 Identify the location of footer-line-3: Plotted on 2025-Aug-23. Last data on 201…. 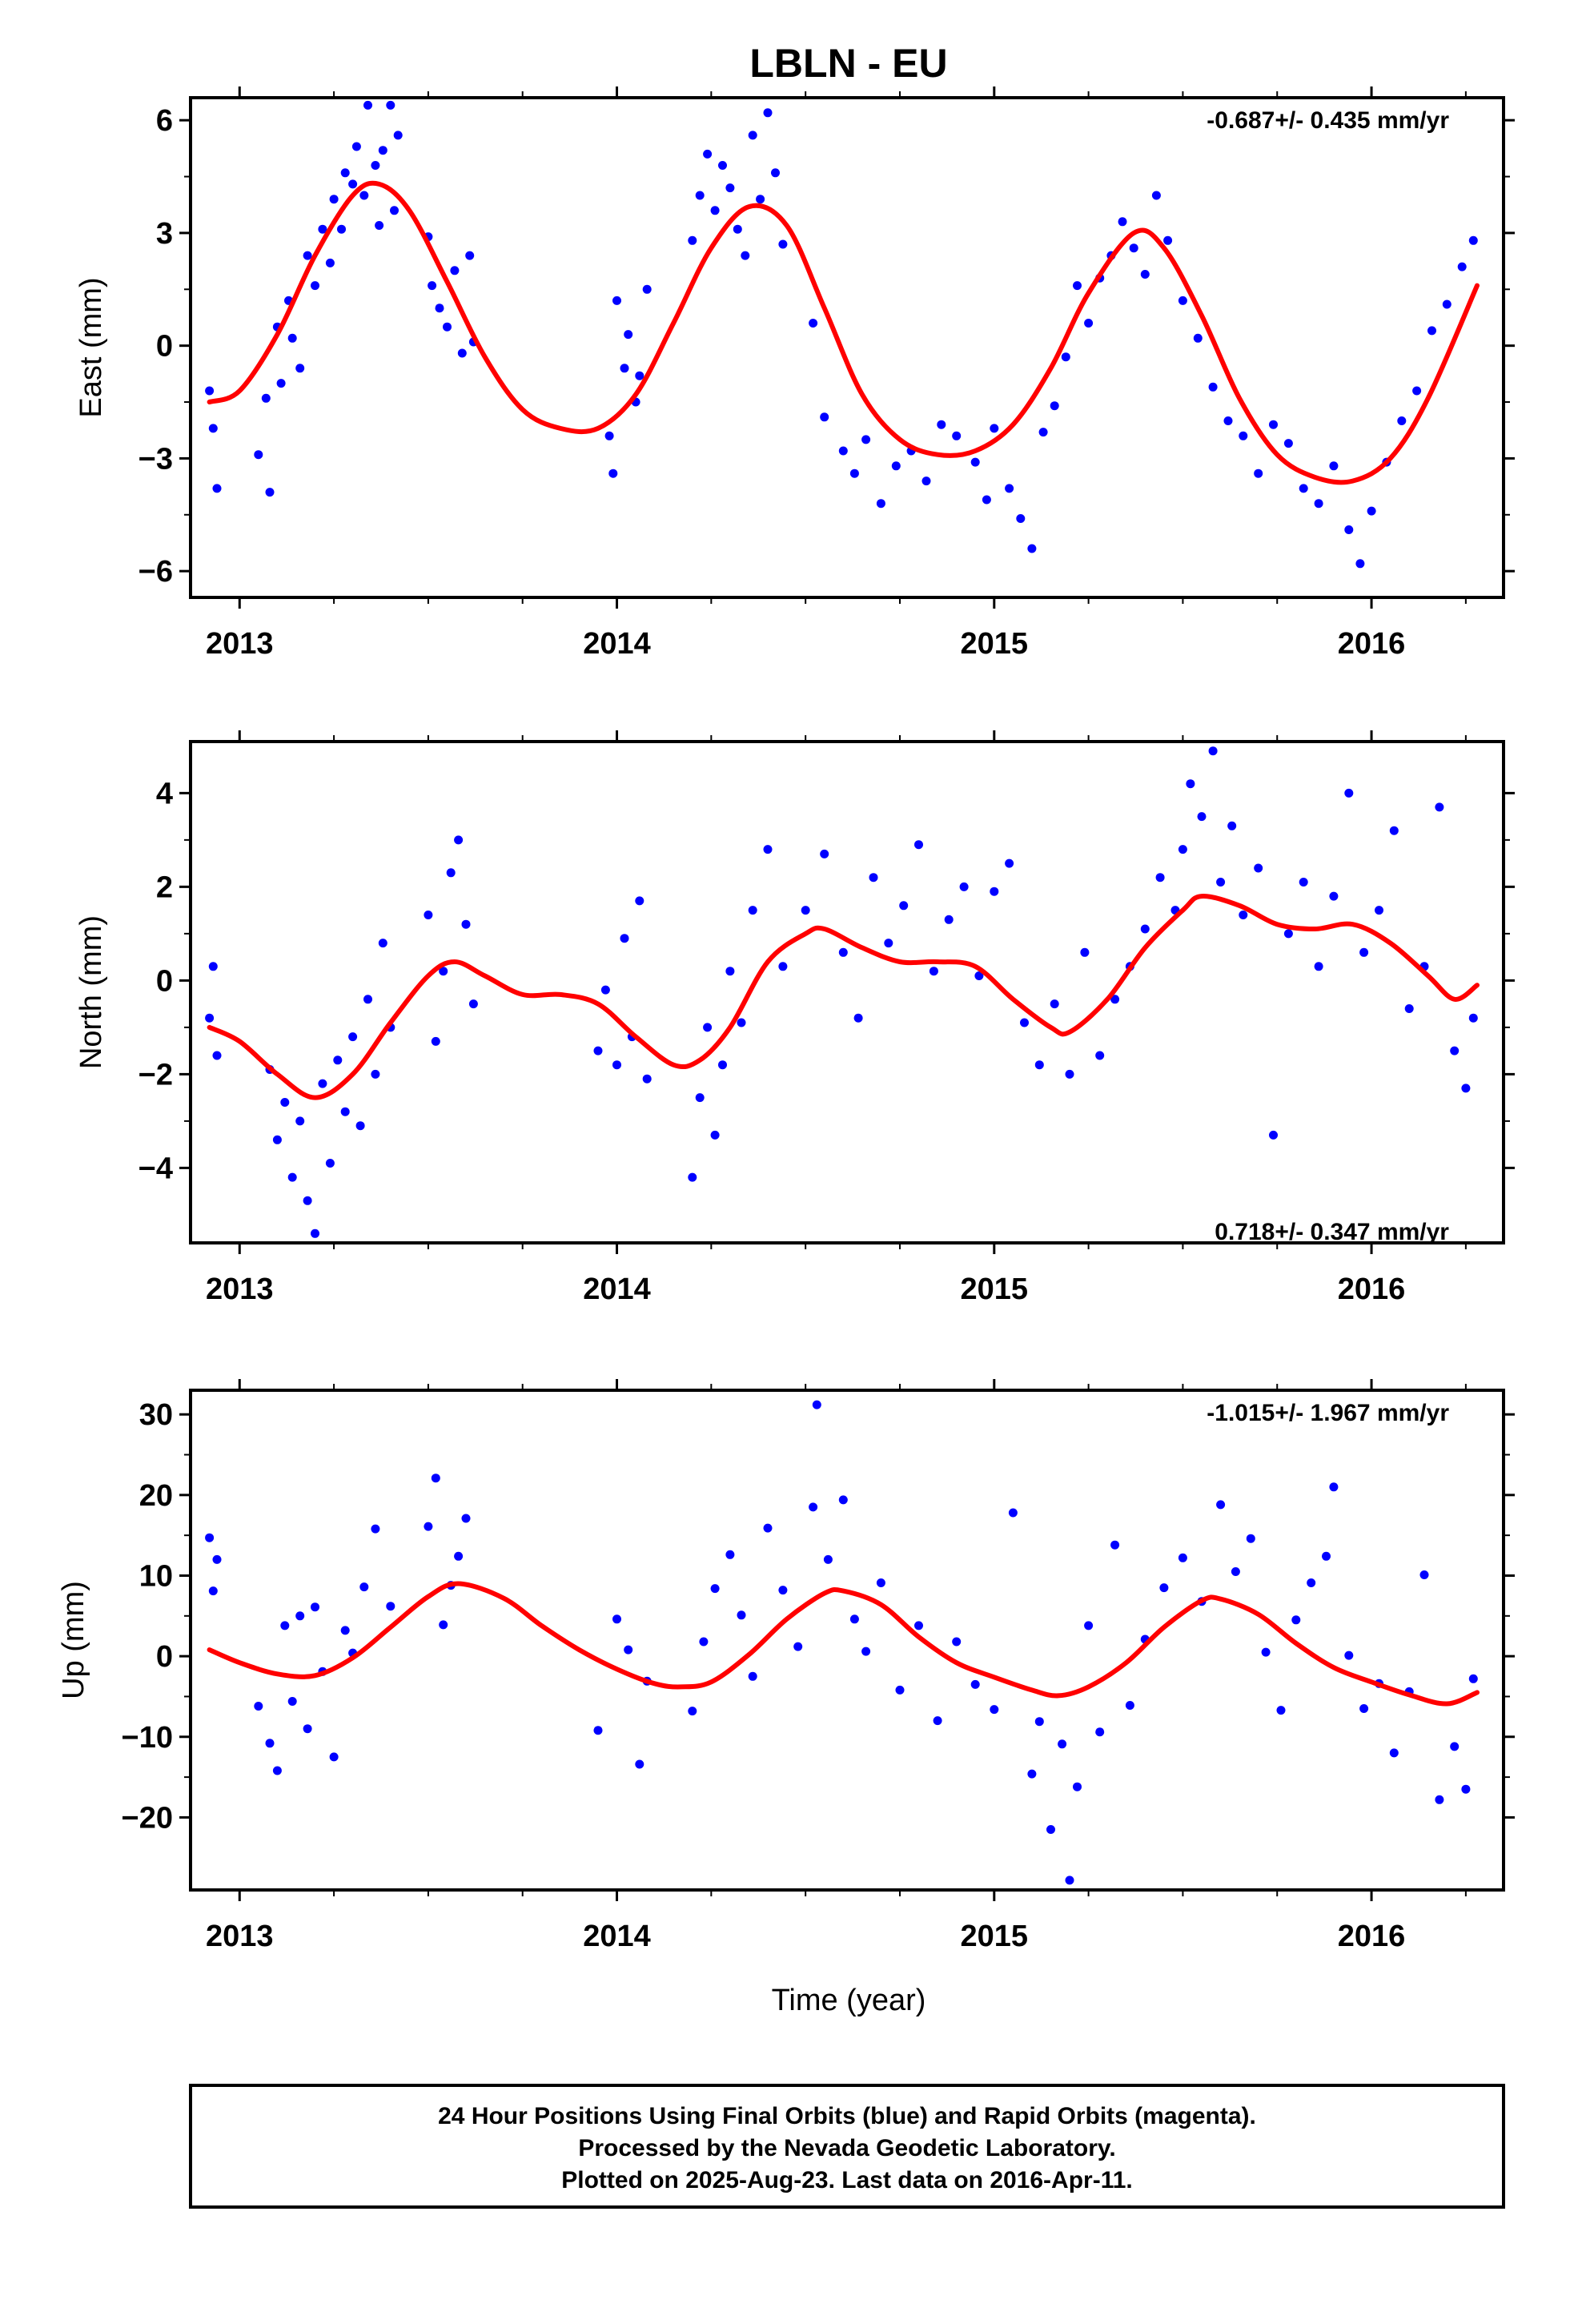
(847, 2180).